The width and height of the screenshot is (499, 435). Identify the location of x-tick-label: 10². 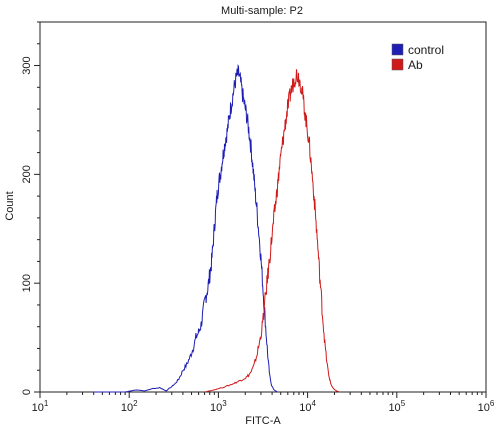
(129, 406).